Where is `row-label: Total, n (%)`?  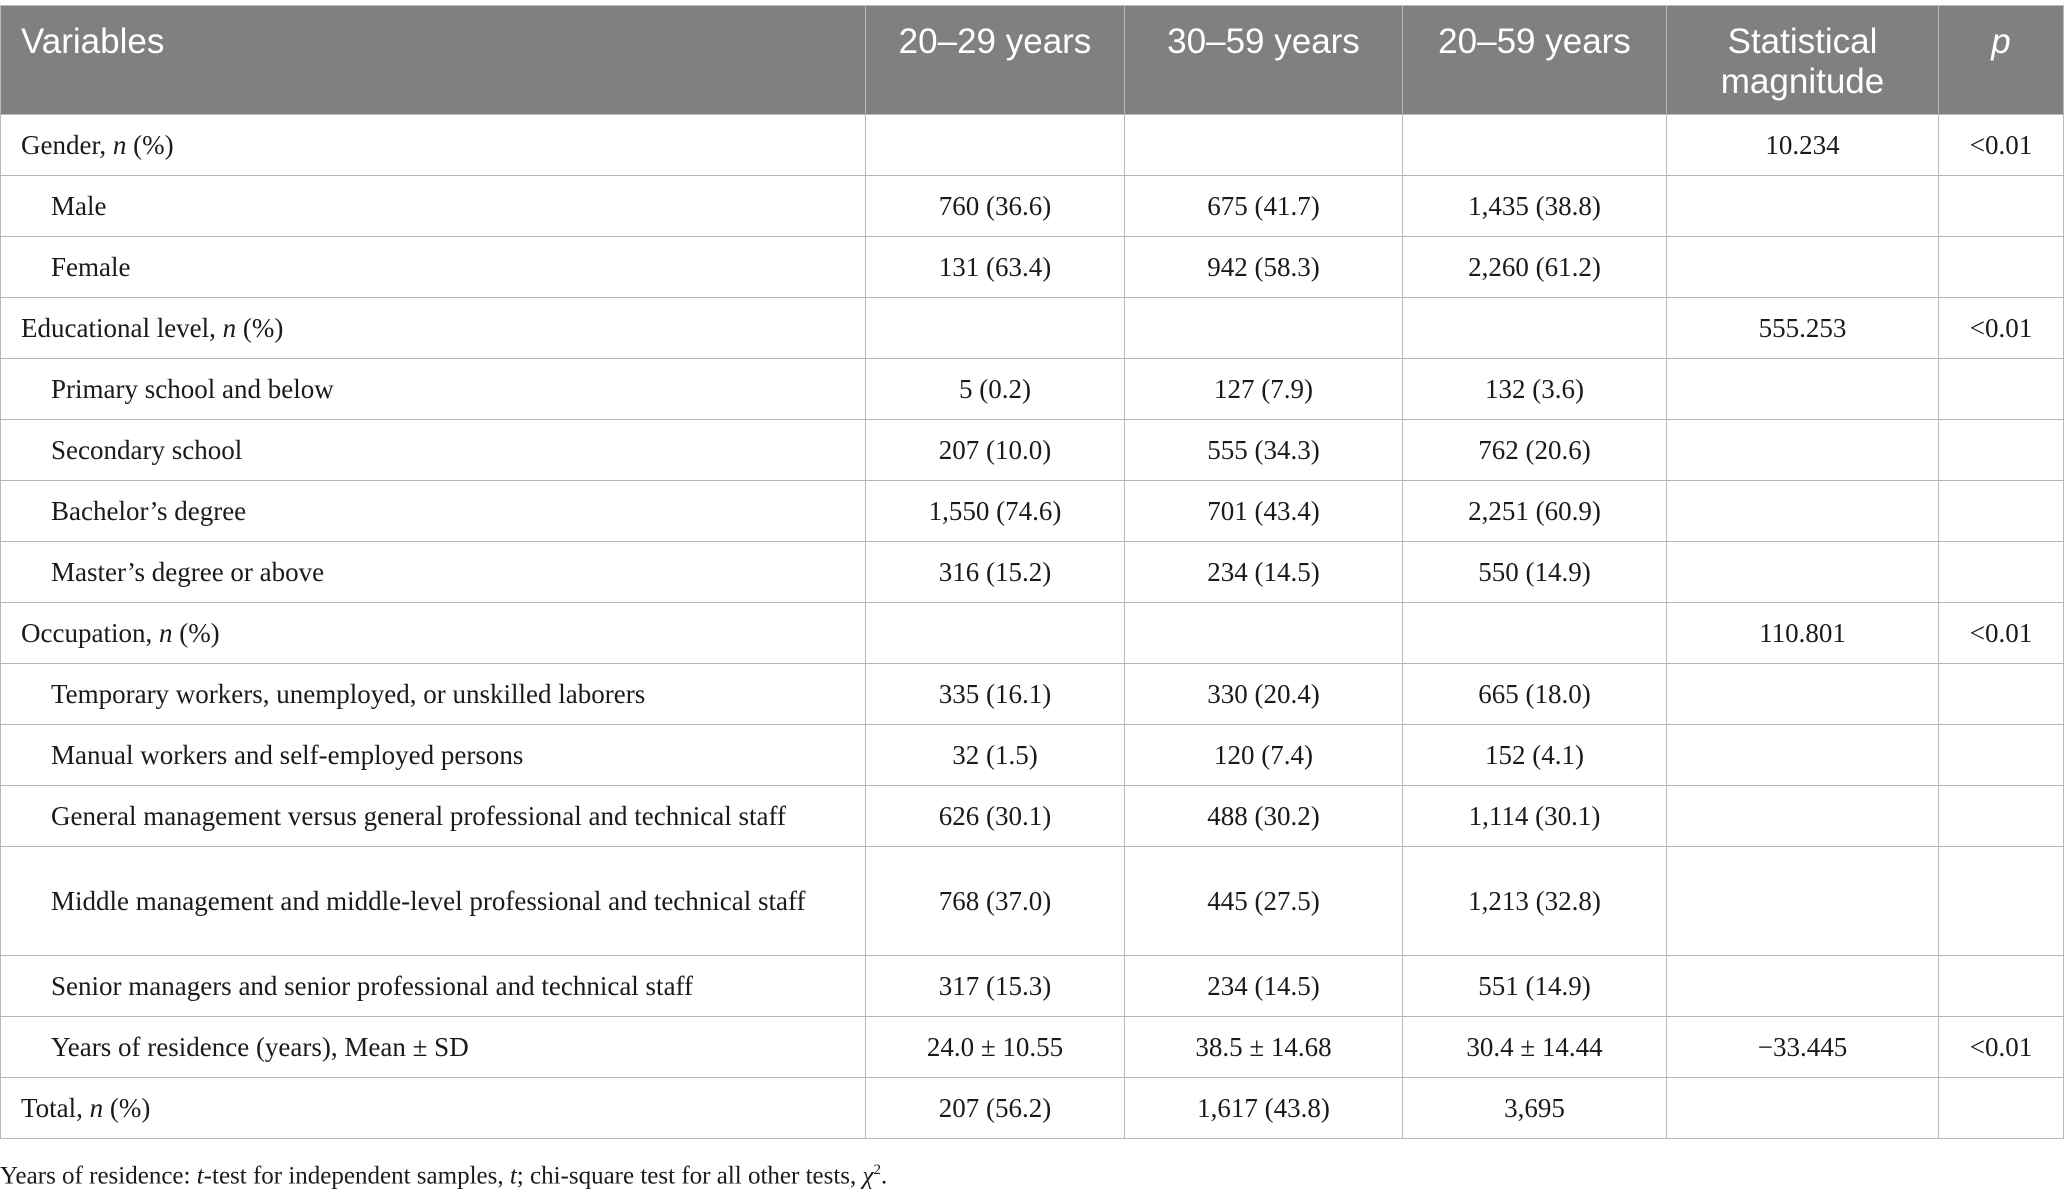
row-label: Total, n (%) is located at coordinates (433, 1108).